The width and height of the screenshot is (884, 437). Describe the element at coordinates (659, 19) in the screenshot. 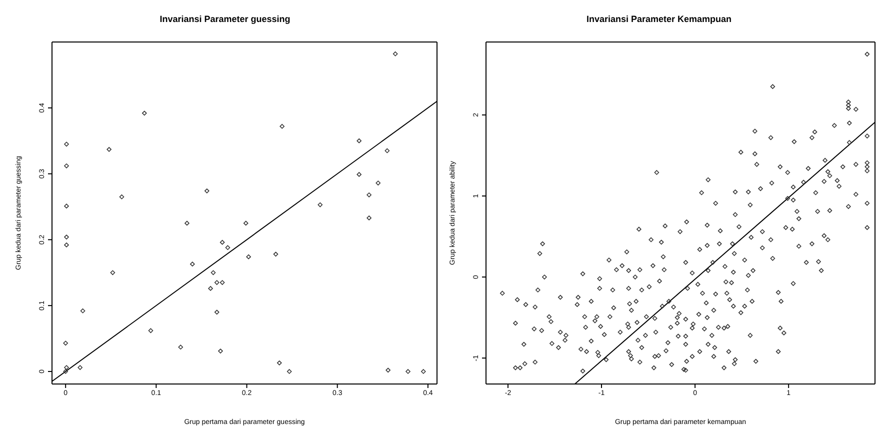

I see `chart-title: Invariansi Parameter Kemampuan` at that location.